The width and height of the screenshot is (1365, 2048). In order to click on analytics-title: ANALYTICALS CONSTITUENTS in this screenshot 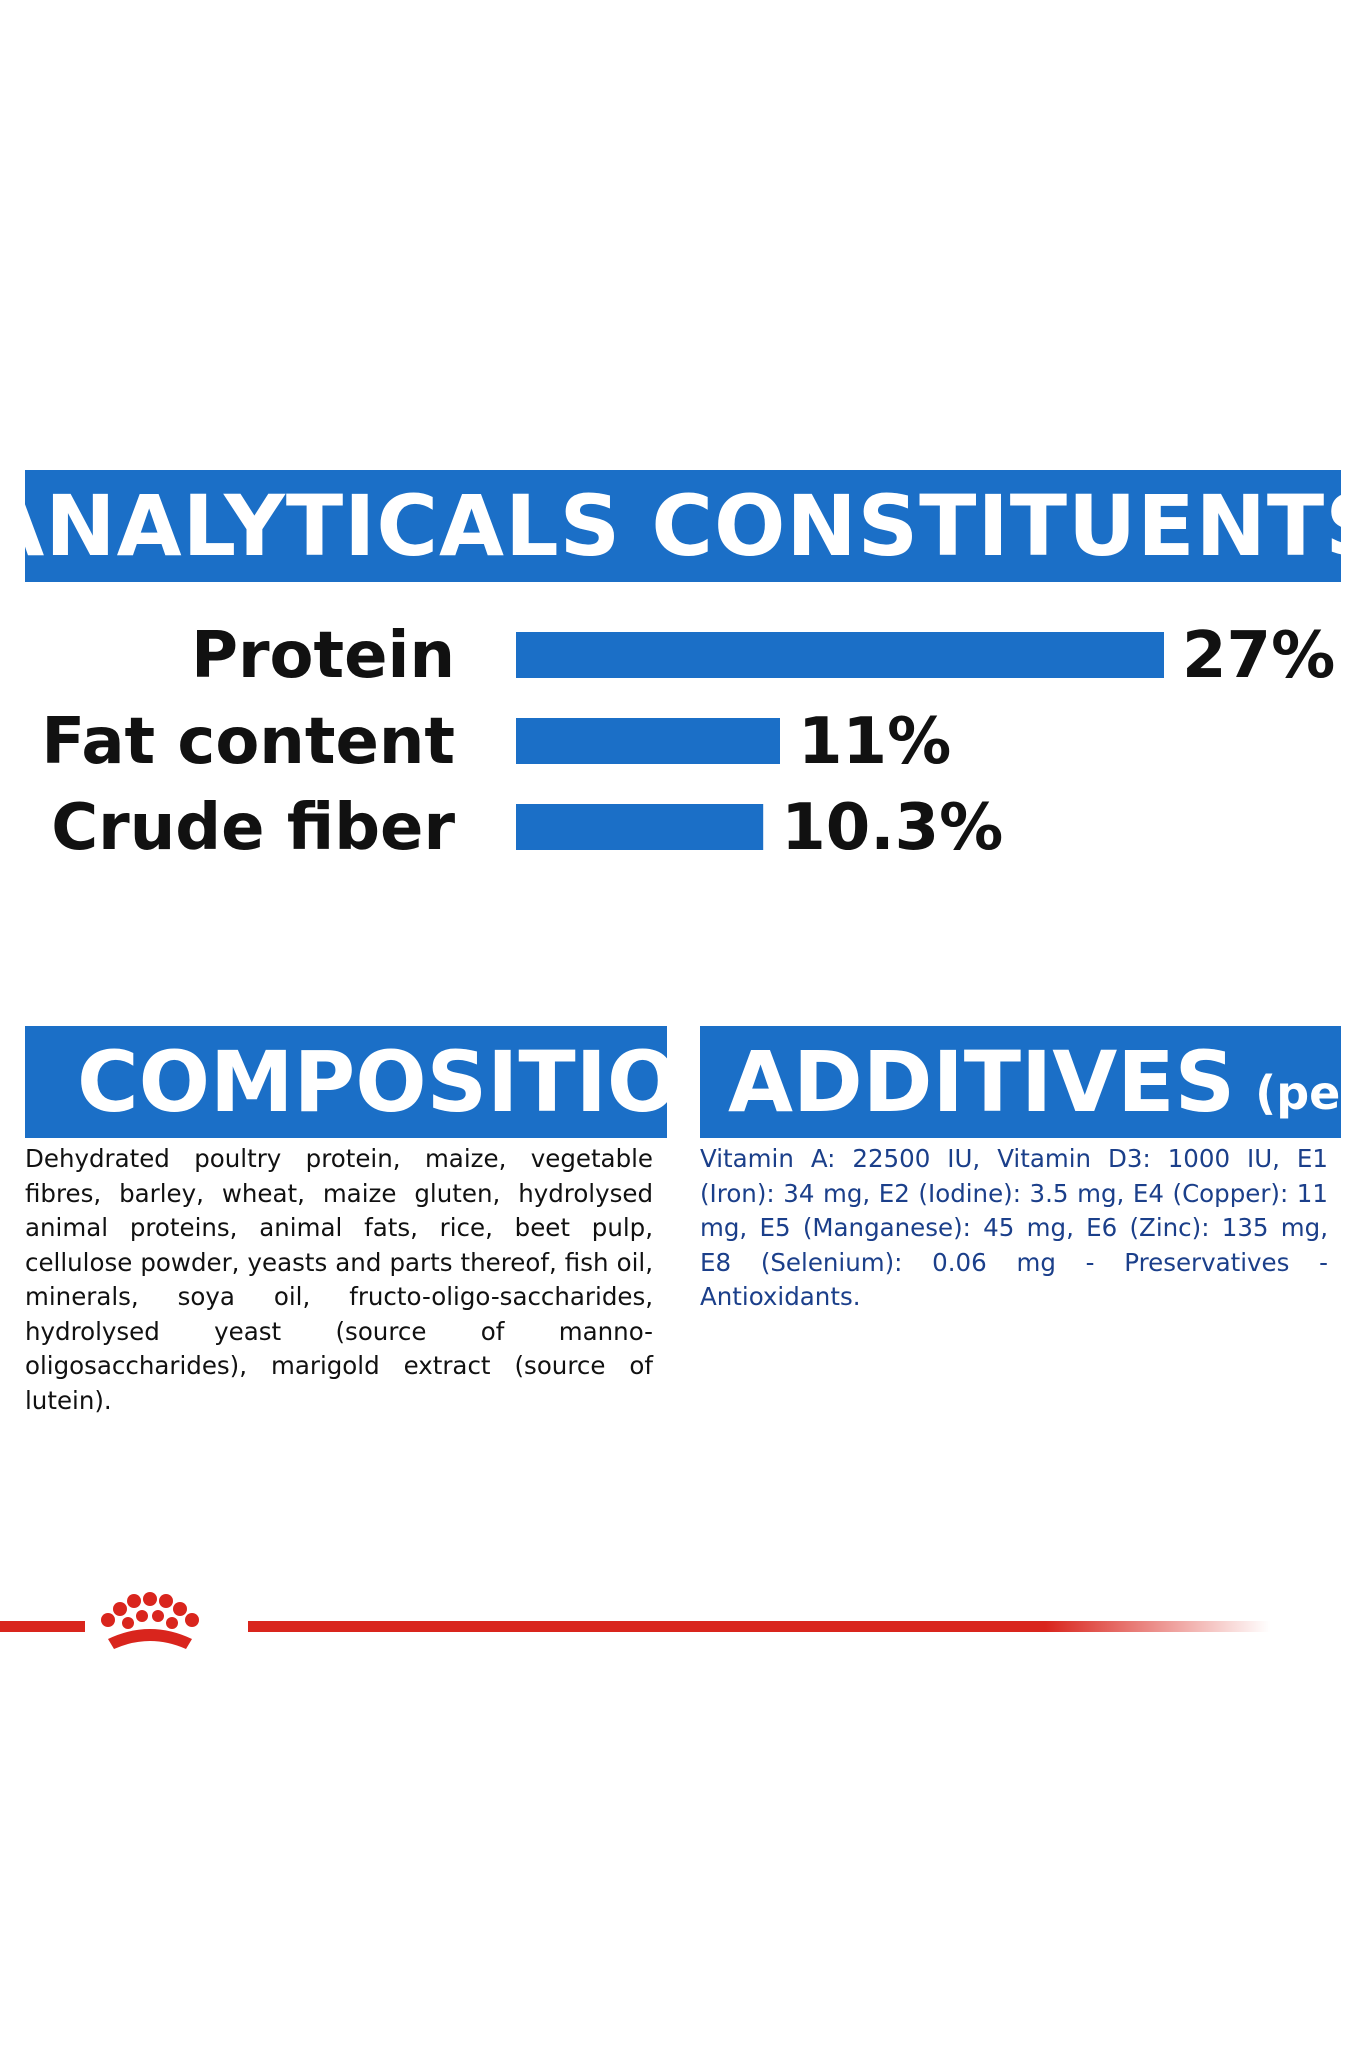, I will do `click(683, 526)`.